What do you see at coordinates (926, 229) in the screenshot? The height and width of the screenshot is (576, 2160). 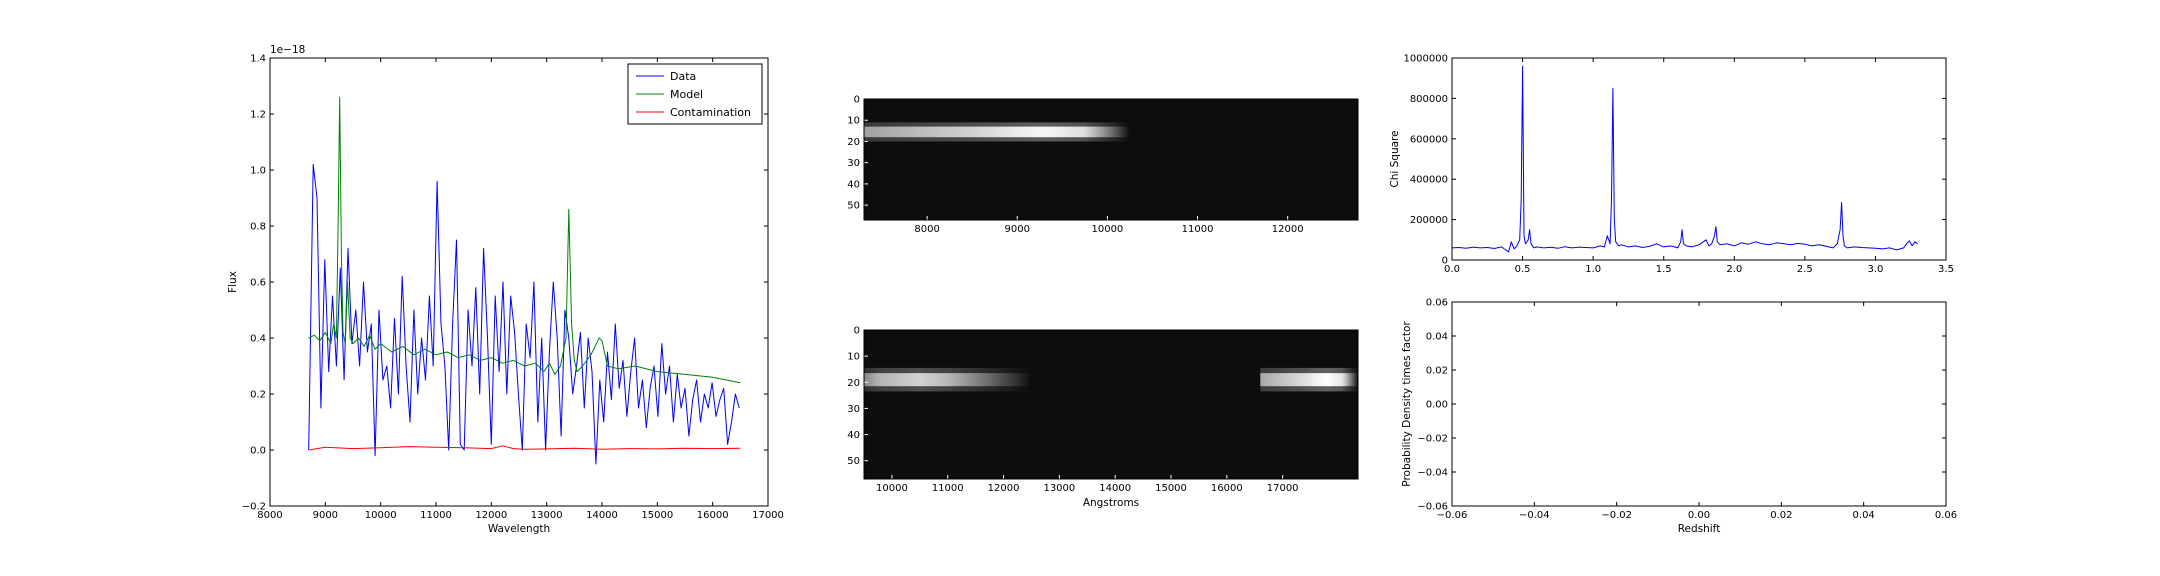 I see `top-image-xtick-label: 8000` at bounding box center [926, 229].